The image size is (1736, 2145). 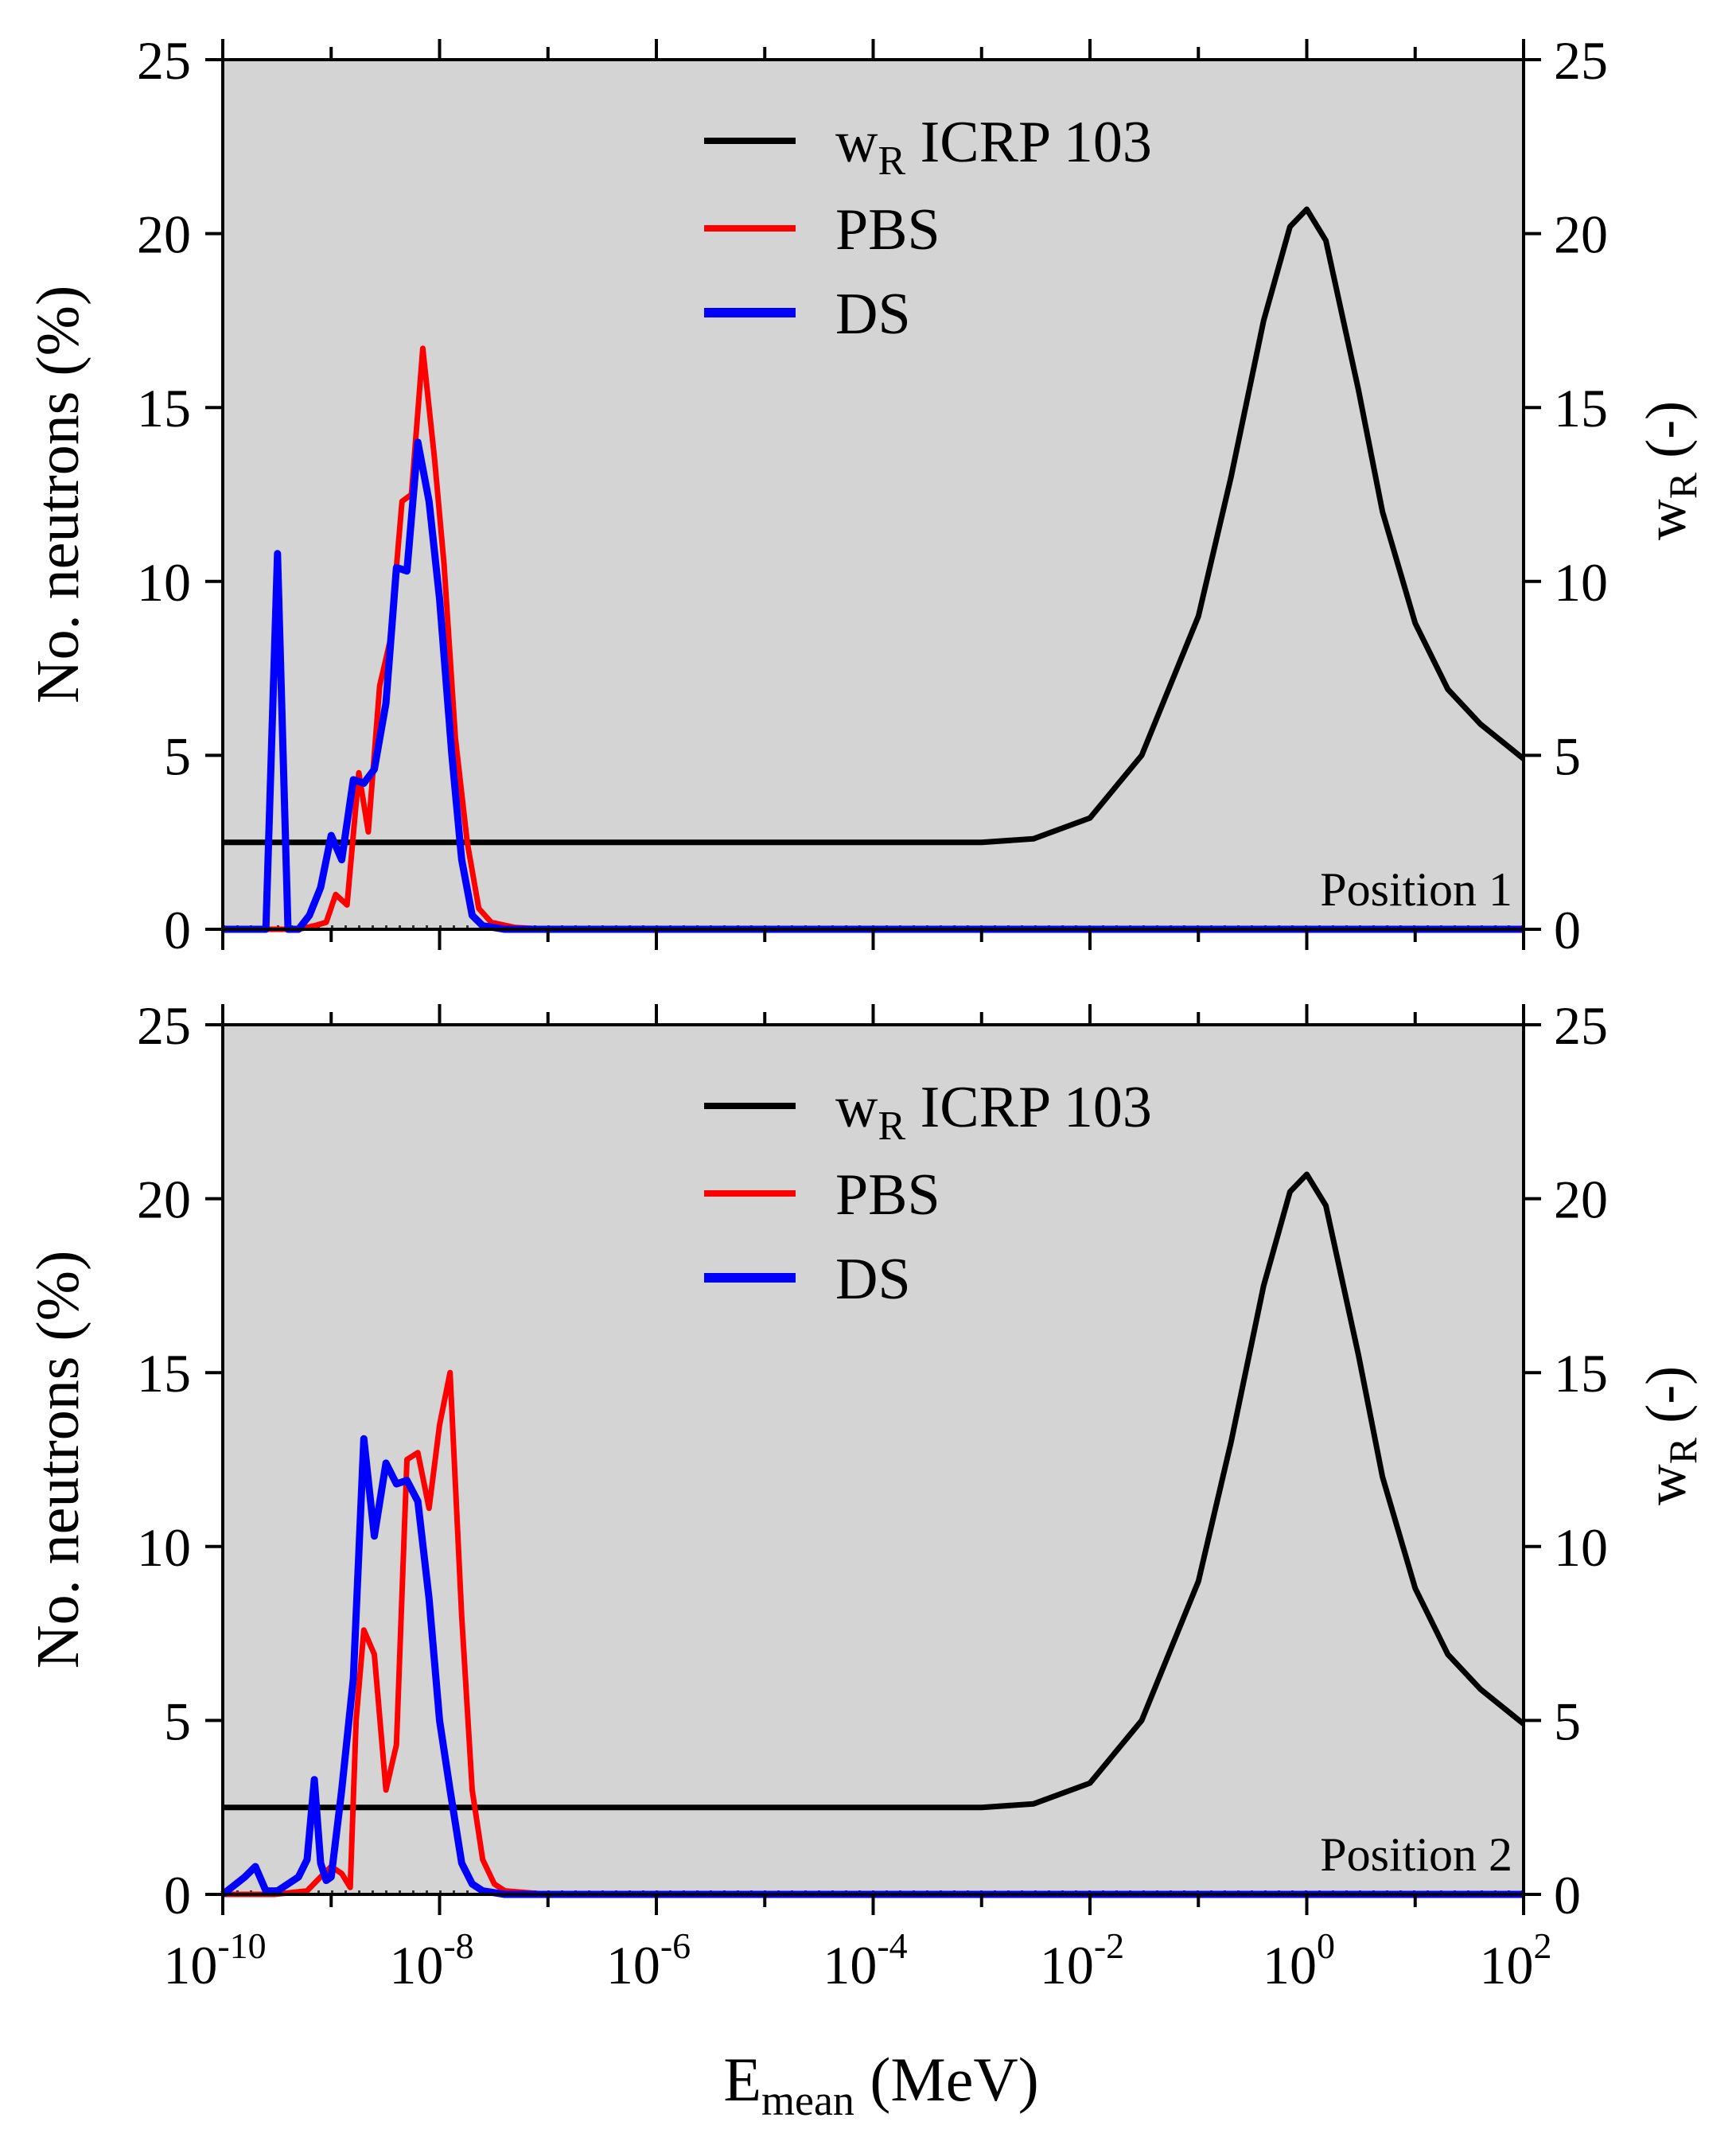 I want to click on x-tick-label: 10⁻¹⁰, so click(x=214, y=1960).